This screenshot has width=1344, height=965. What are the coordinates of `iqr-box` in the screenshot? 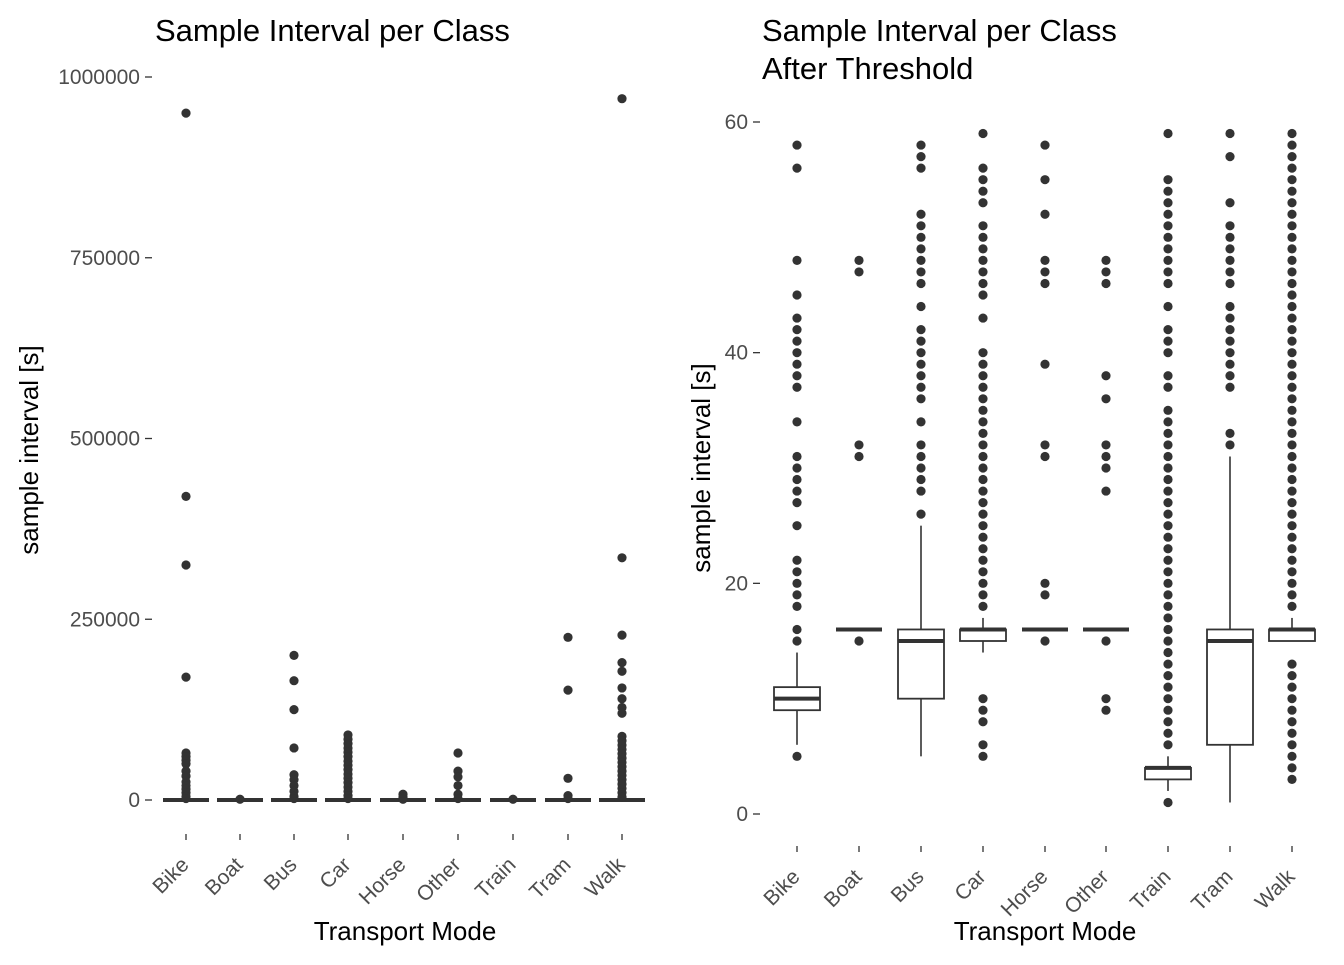 It's located at (1230, 687).